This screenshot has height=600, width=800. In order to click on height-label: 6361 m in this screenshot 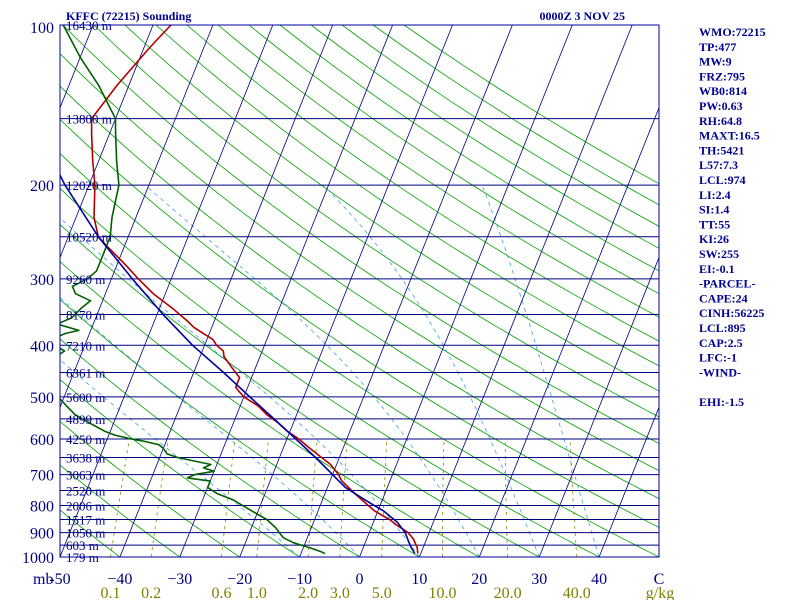, I will do `click(85, 373)`.